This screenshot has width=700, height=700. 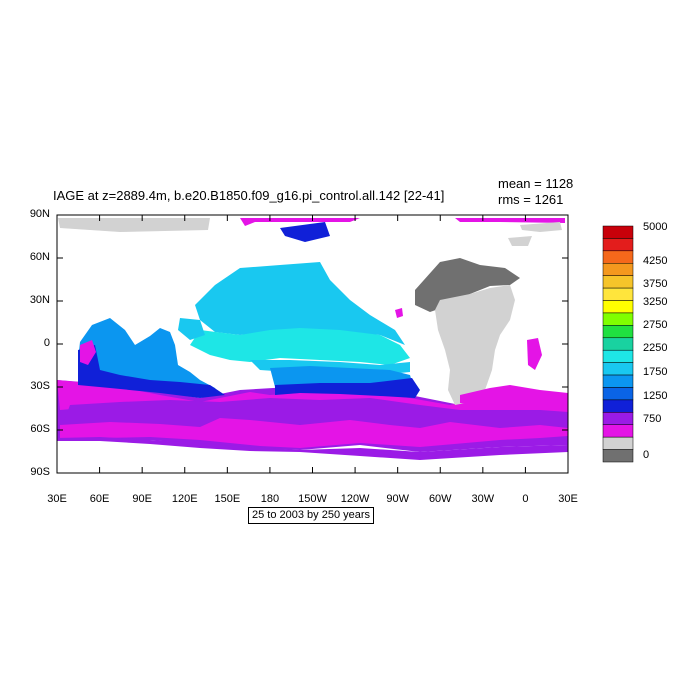 What do you see at coordinates (655, 348) in the screenshot?
I see `colorbar-label: 2250` at bounding box center [655, 348].